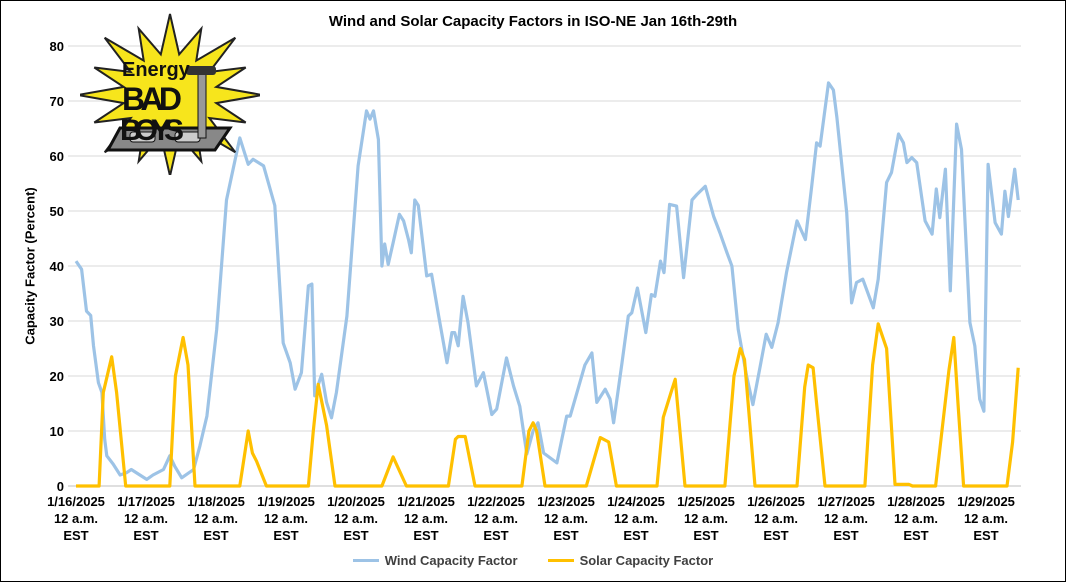  I want to click on svg-text: BAD, so click(152, 99).